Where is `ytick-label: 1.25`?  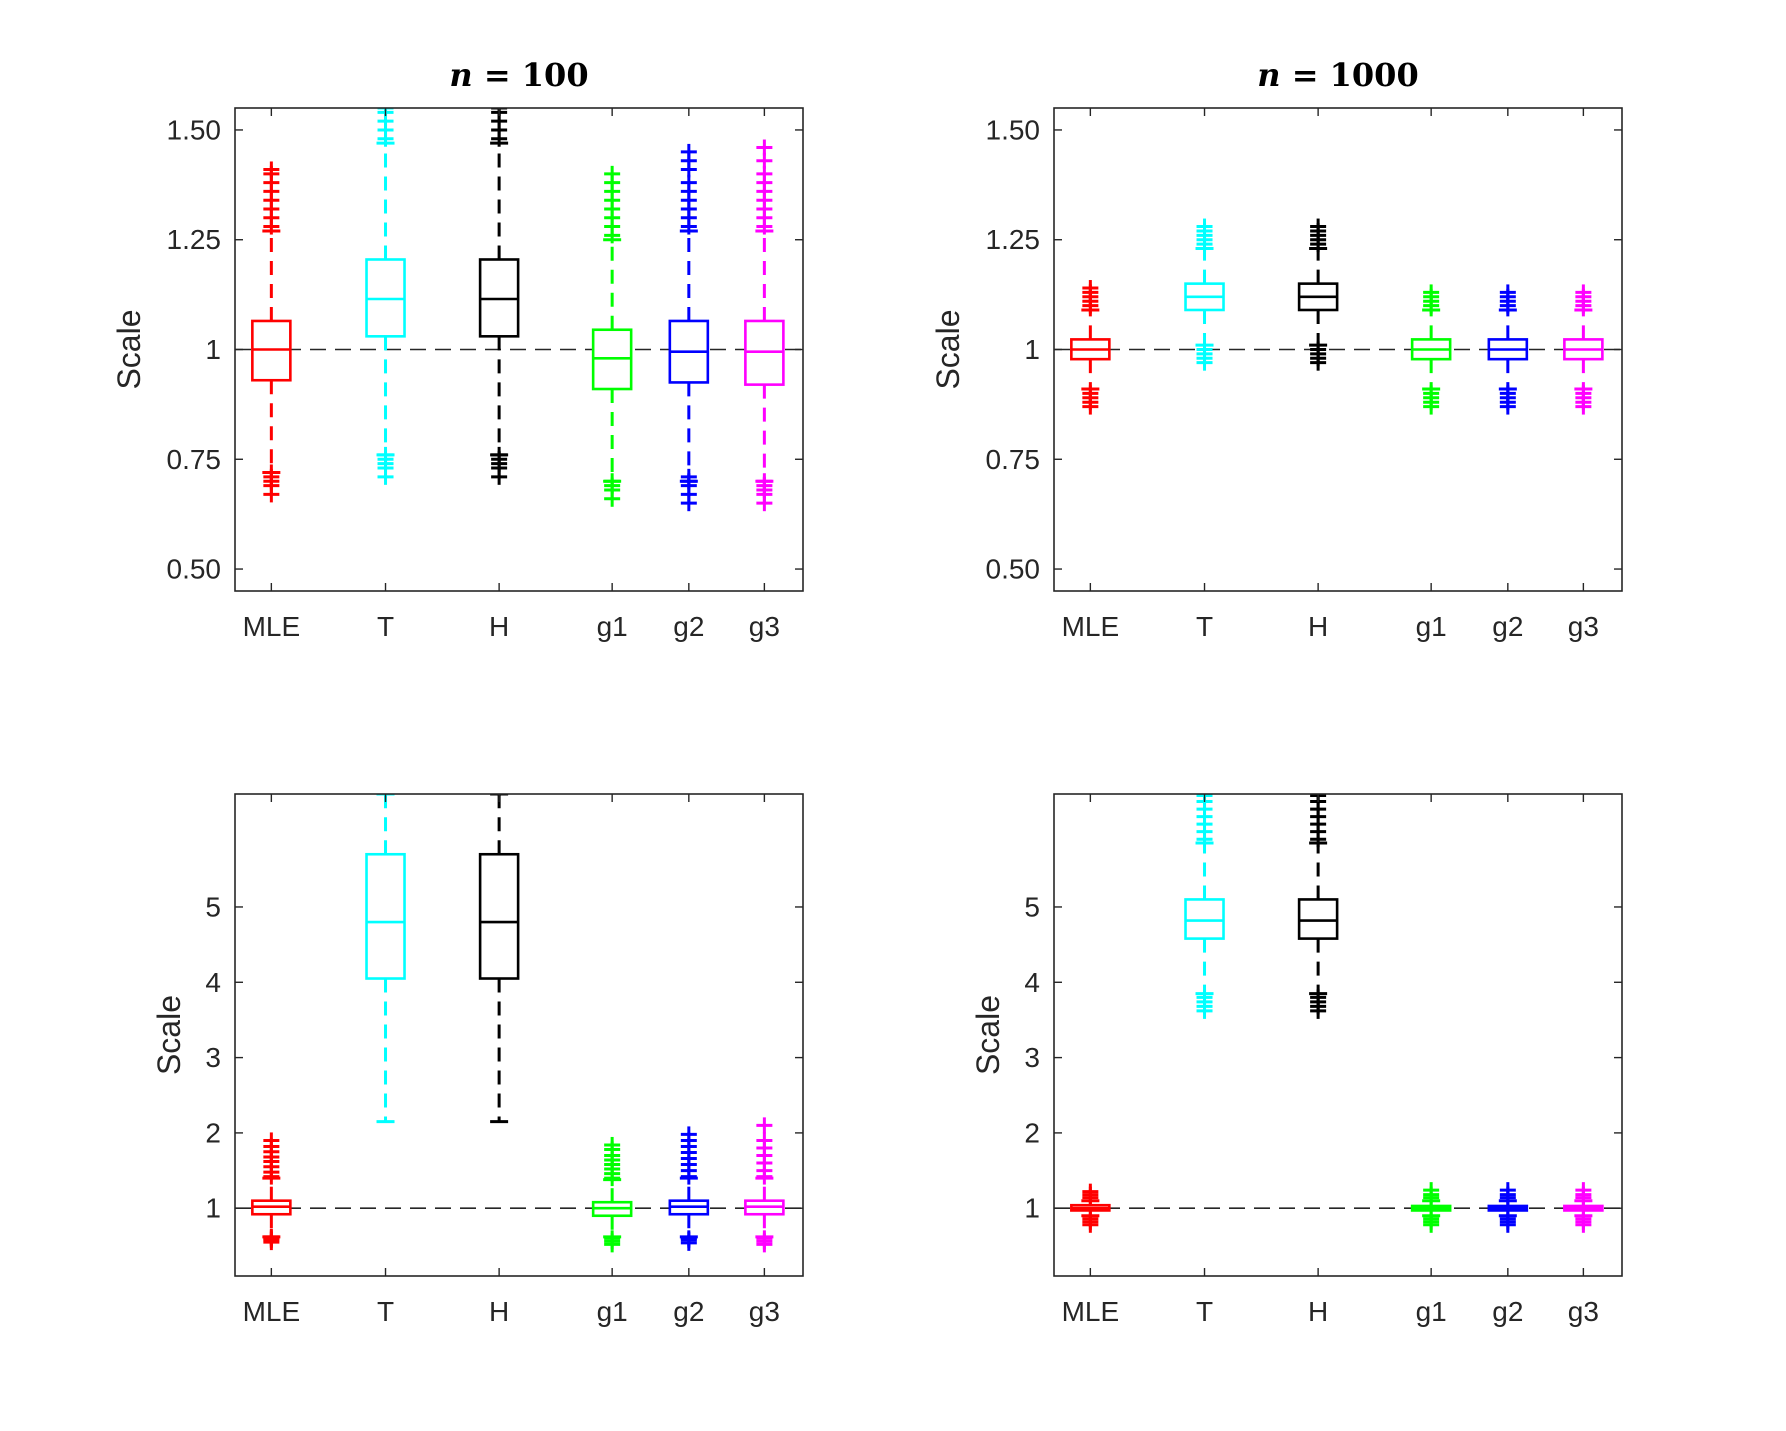
ytick-label: 1.25 is located at coordinates (194, 239).